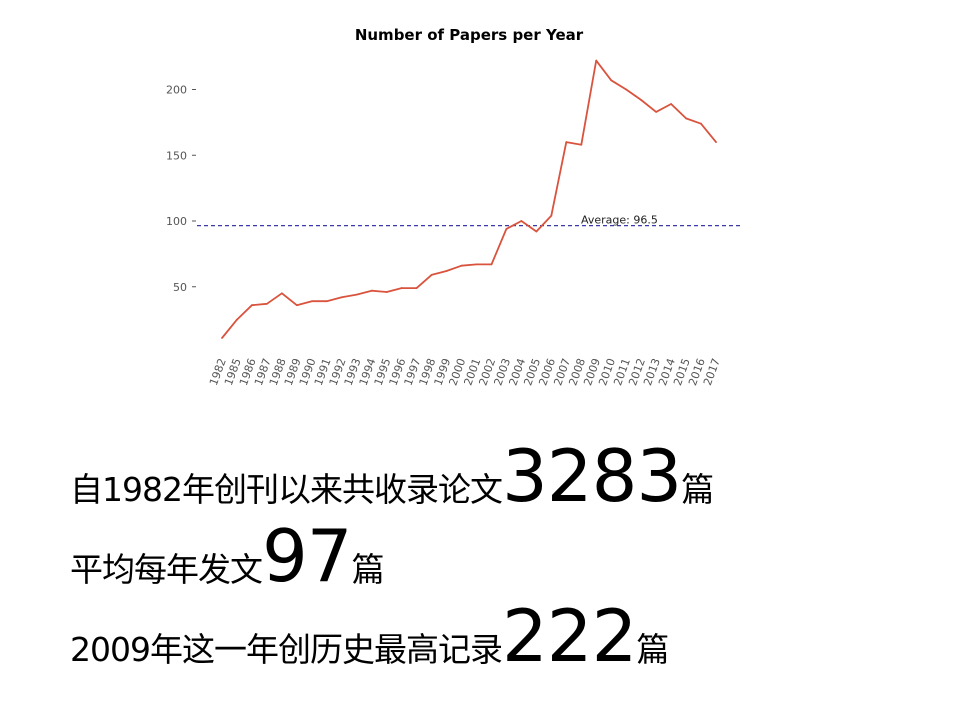 The width and height of the screenshot is (960, 720). Describe the element at coordinates (619, 220) in the screenshot. I see `average-label: Average: 96.5` at that location.